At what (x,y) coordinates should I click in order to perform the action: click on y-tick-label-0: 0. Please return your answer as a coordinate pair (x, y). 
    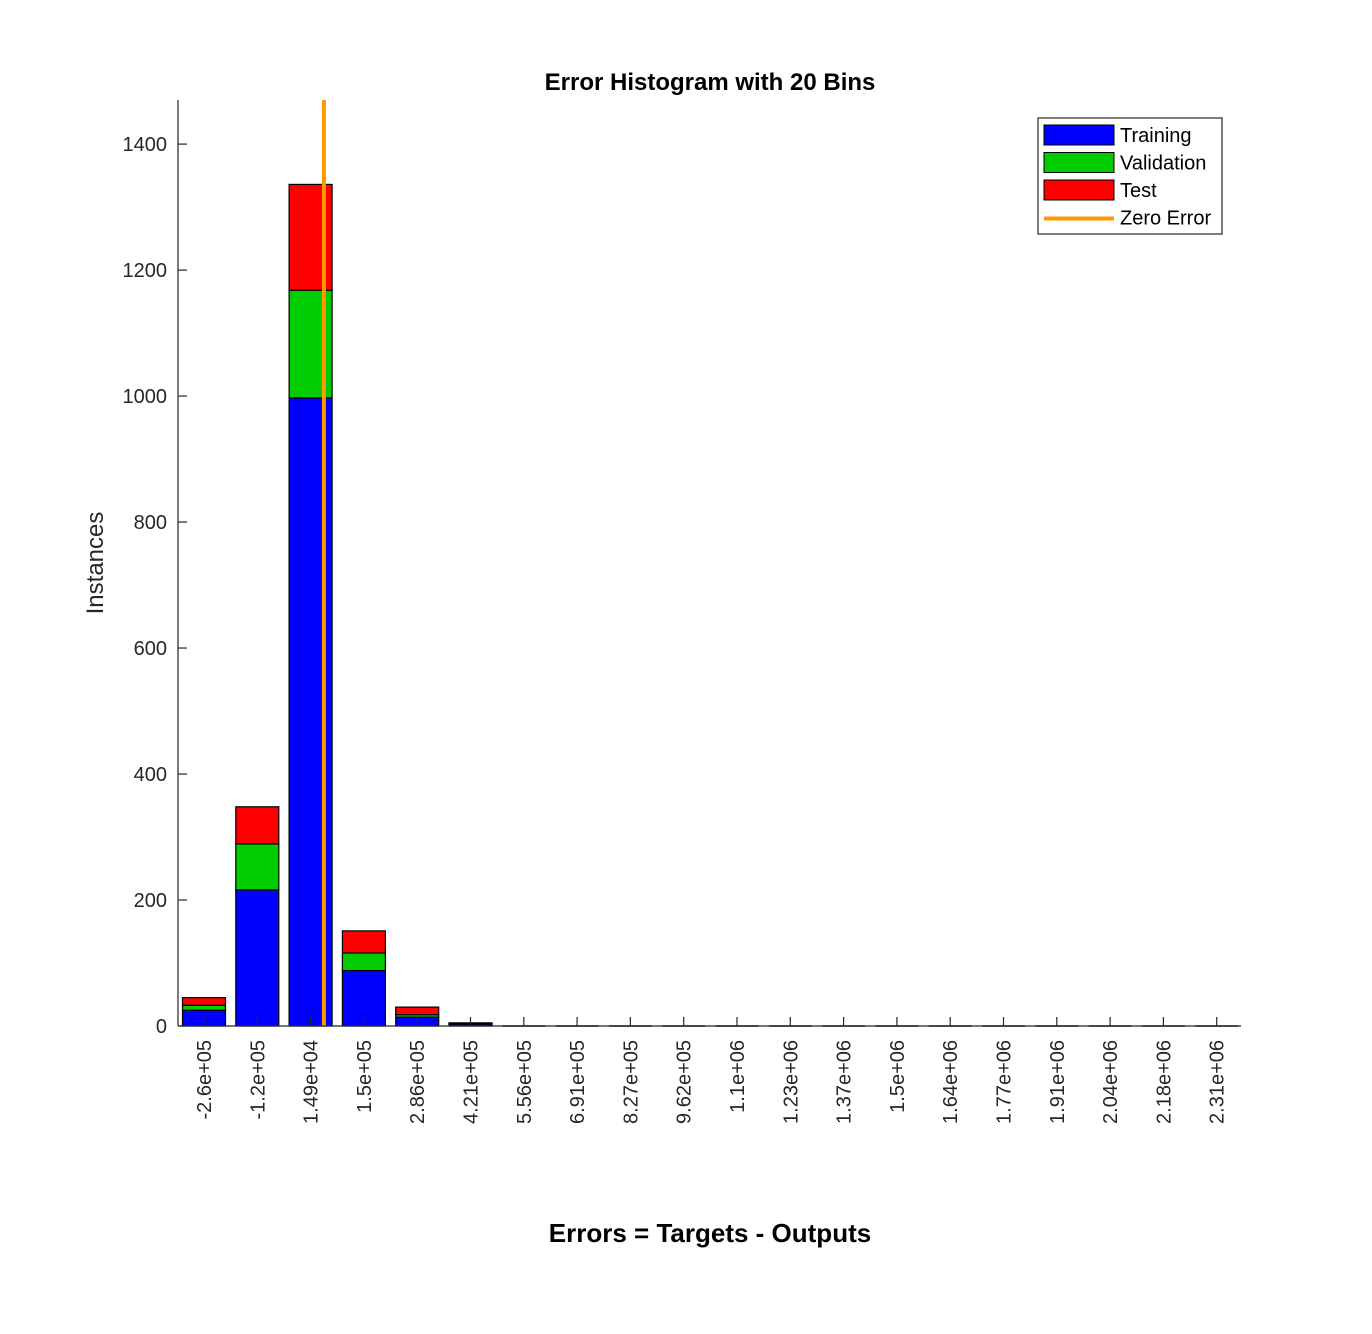
    Looking at the image, I should click on (161, 1027).